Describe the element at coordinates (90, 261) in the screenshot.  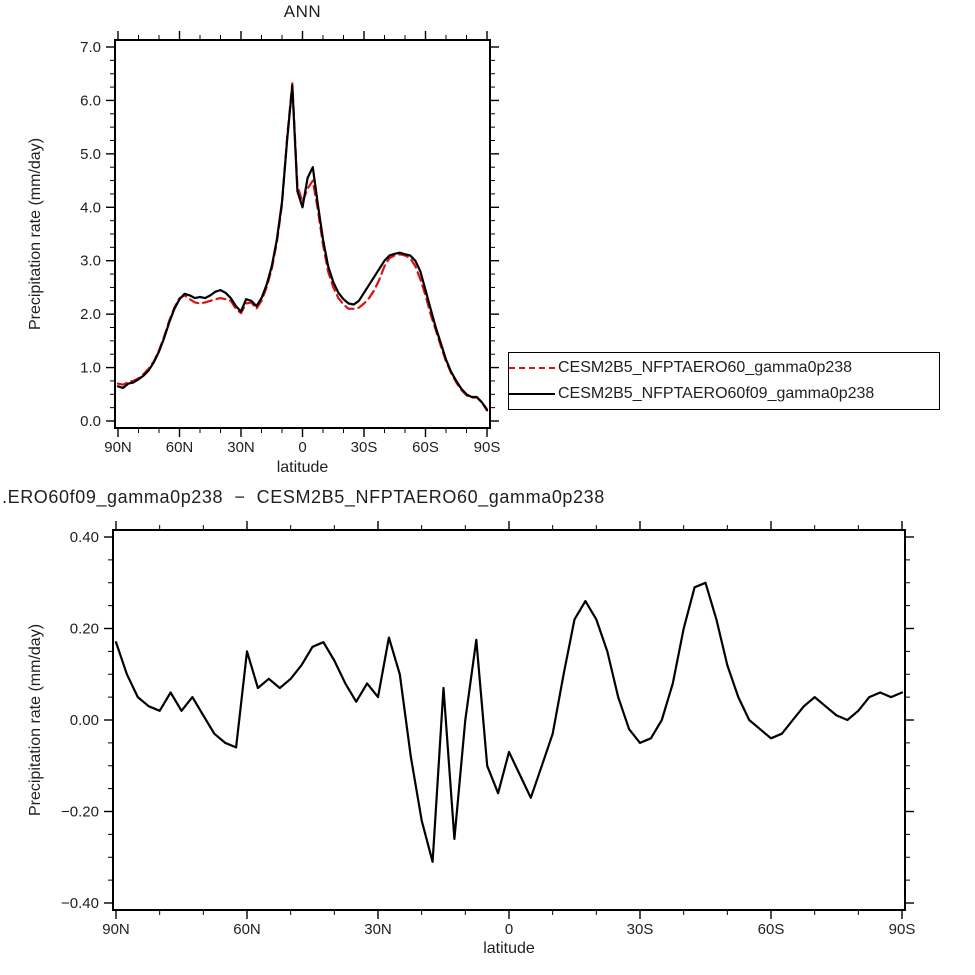
I see `y-tick-label: 3.0` at that location.